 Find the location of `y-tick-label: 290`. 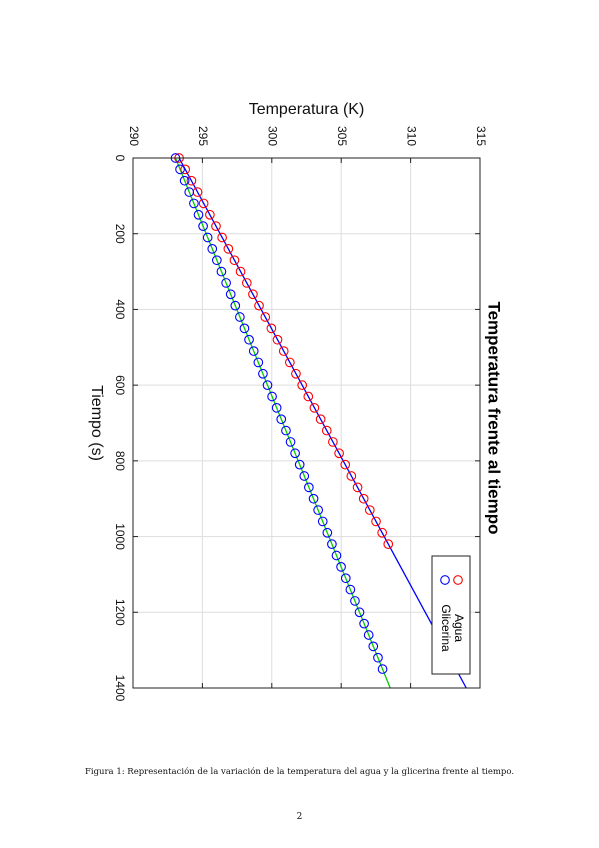

y-tick-label: 290 is located at coordinates (134, 136).